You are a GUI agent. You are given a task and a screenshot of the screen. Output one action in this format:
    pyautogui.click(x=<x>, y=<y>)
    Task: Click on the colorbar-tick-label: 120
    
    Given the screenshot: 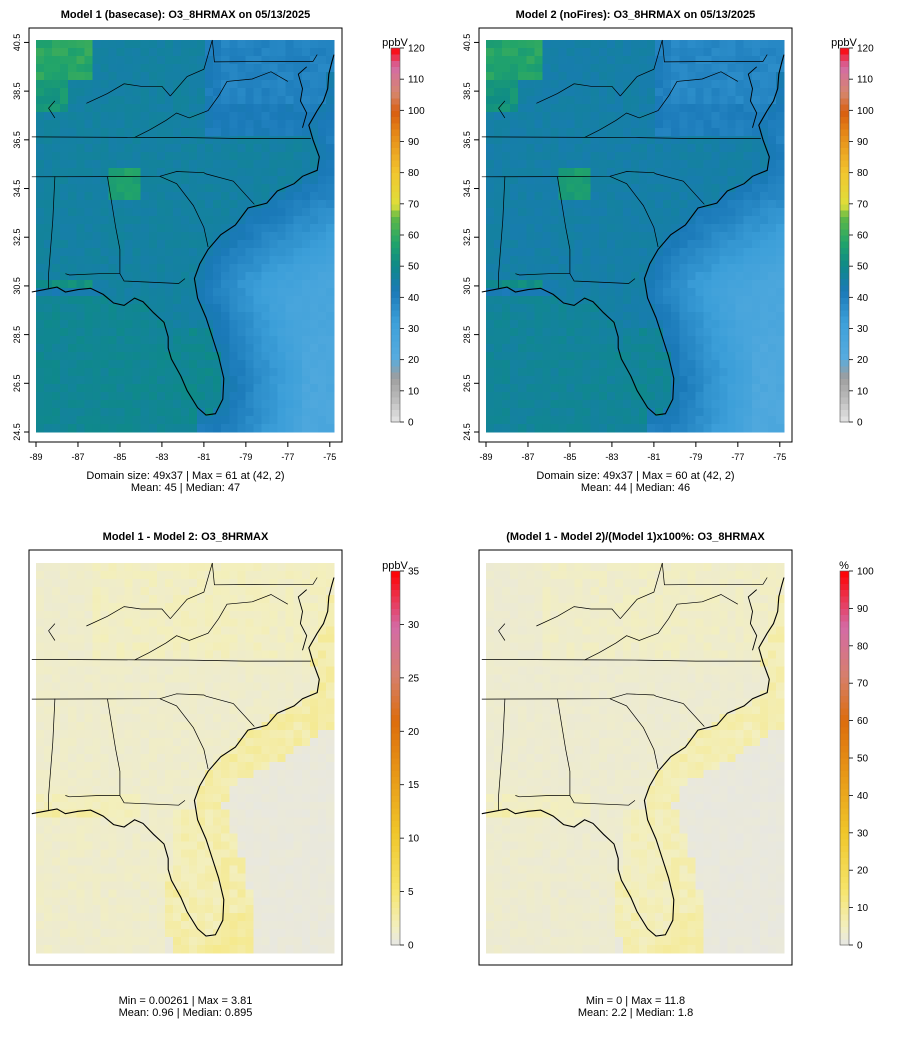 What is the action you would take?
    pyautogui.click(x=416, y=49)
    